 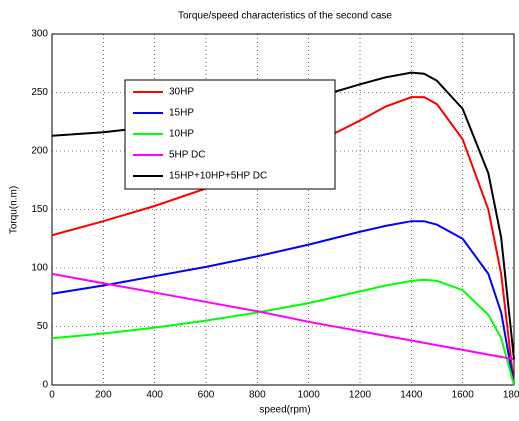 I want to click on x-axis-label: speed(rpm), so click(x=284, y=410).